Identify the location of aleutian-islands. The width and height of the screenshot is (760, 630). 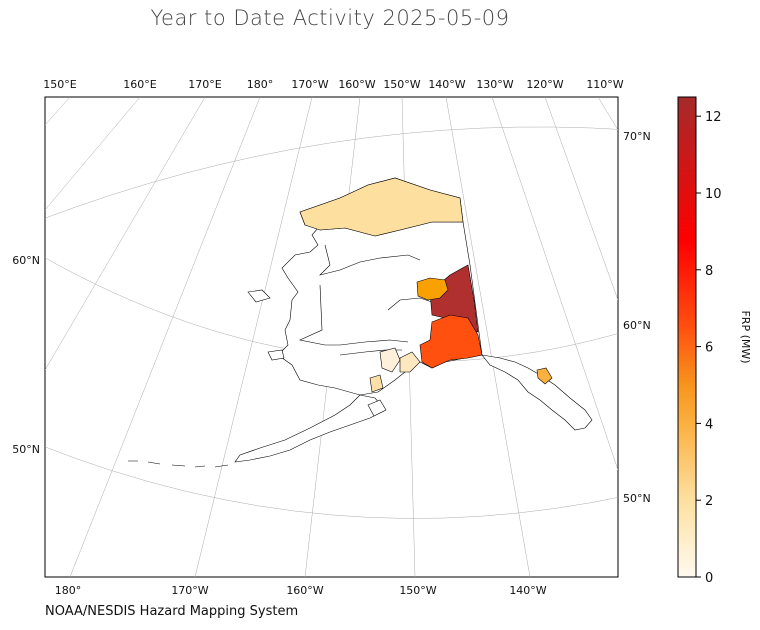
(178, 464).